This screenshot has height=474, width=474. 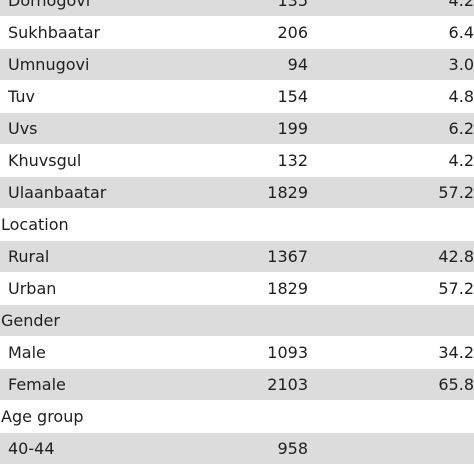 What do you see at coordinates (237, 257) in the screenshot?
I see `table-row: Rural 1367 42.8` at bounding box center [237, 257].